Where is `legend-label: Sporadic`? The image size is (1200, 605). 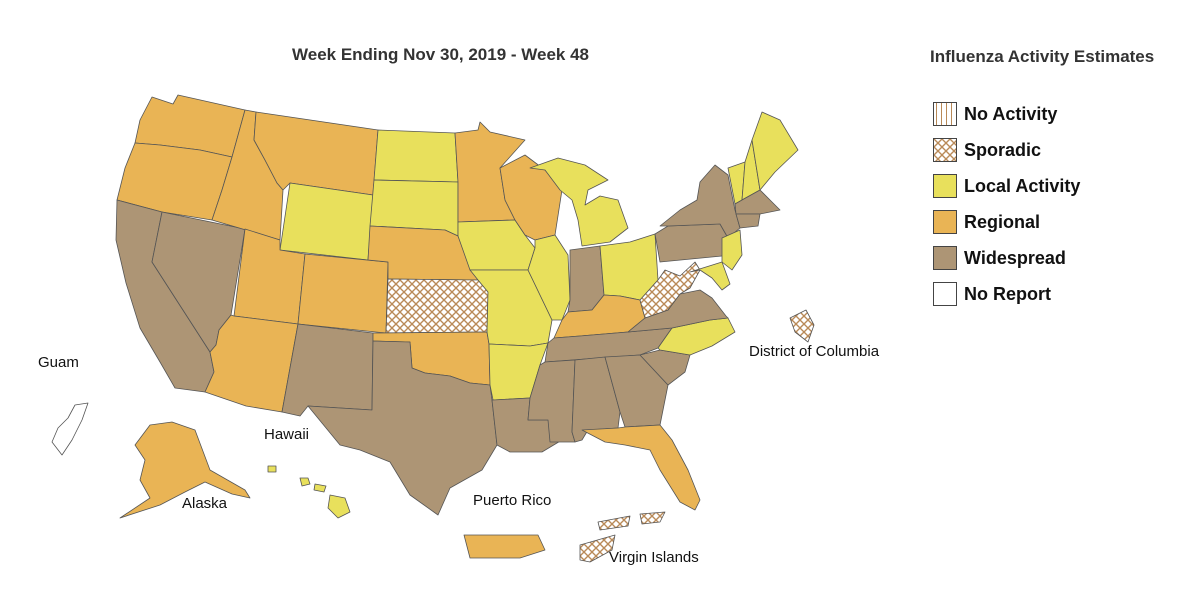 legend-label: Sporadic is located at coordinates (1003, 149).